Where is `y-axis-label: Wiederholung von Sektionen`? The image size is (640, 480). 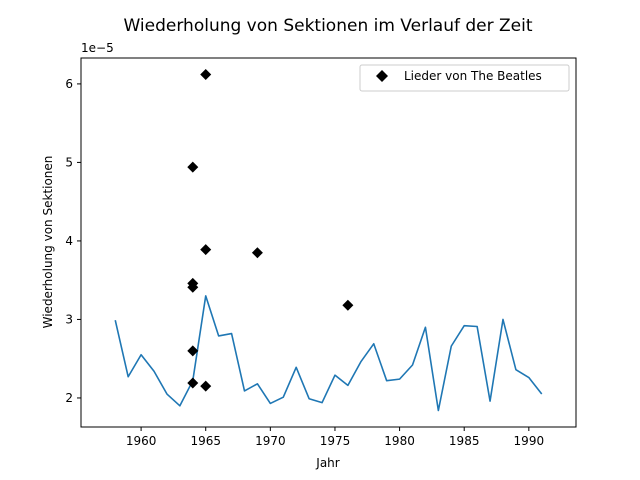
y-axis-label: Wiederholung von Sektionen is located at coordinates (48, 242).